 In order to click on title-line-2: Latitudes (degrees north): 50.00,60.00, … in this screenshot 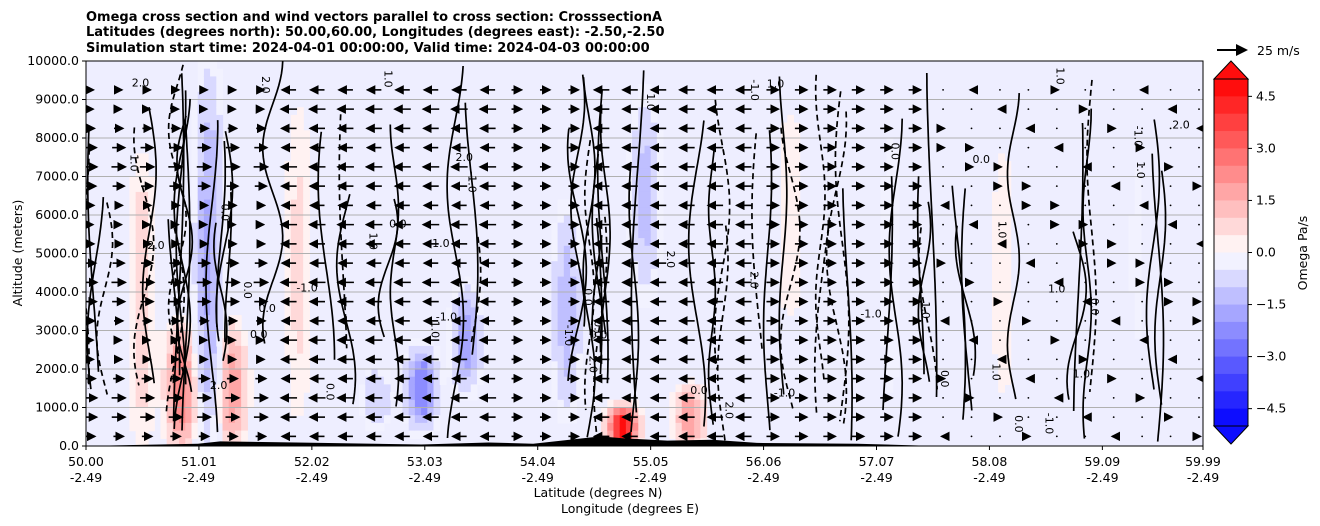, I will do `click(375, 32)`.